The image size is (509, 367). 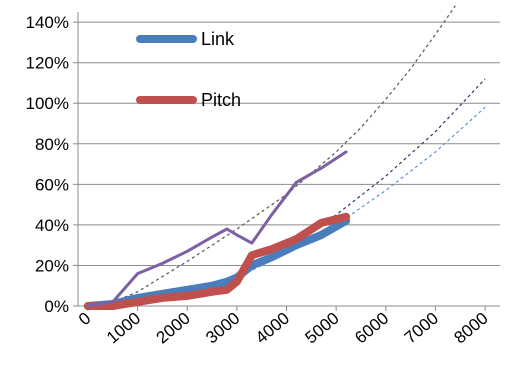 I want to click on x-tick-label: 8000, so click(x=470, y=328).